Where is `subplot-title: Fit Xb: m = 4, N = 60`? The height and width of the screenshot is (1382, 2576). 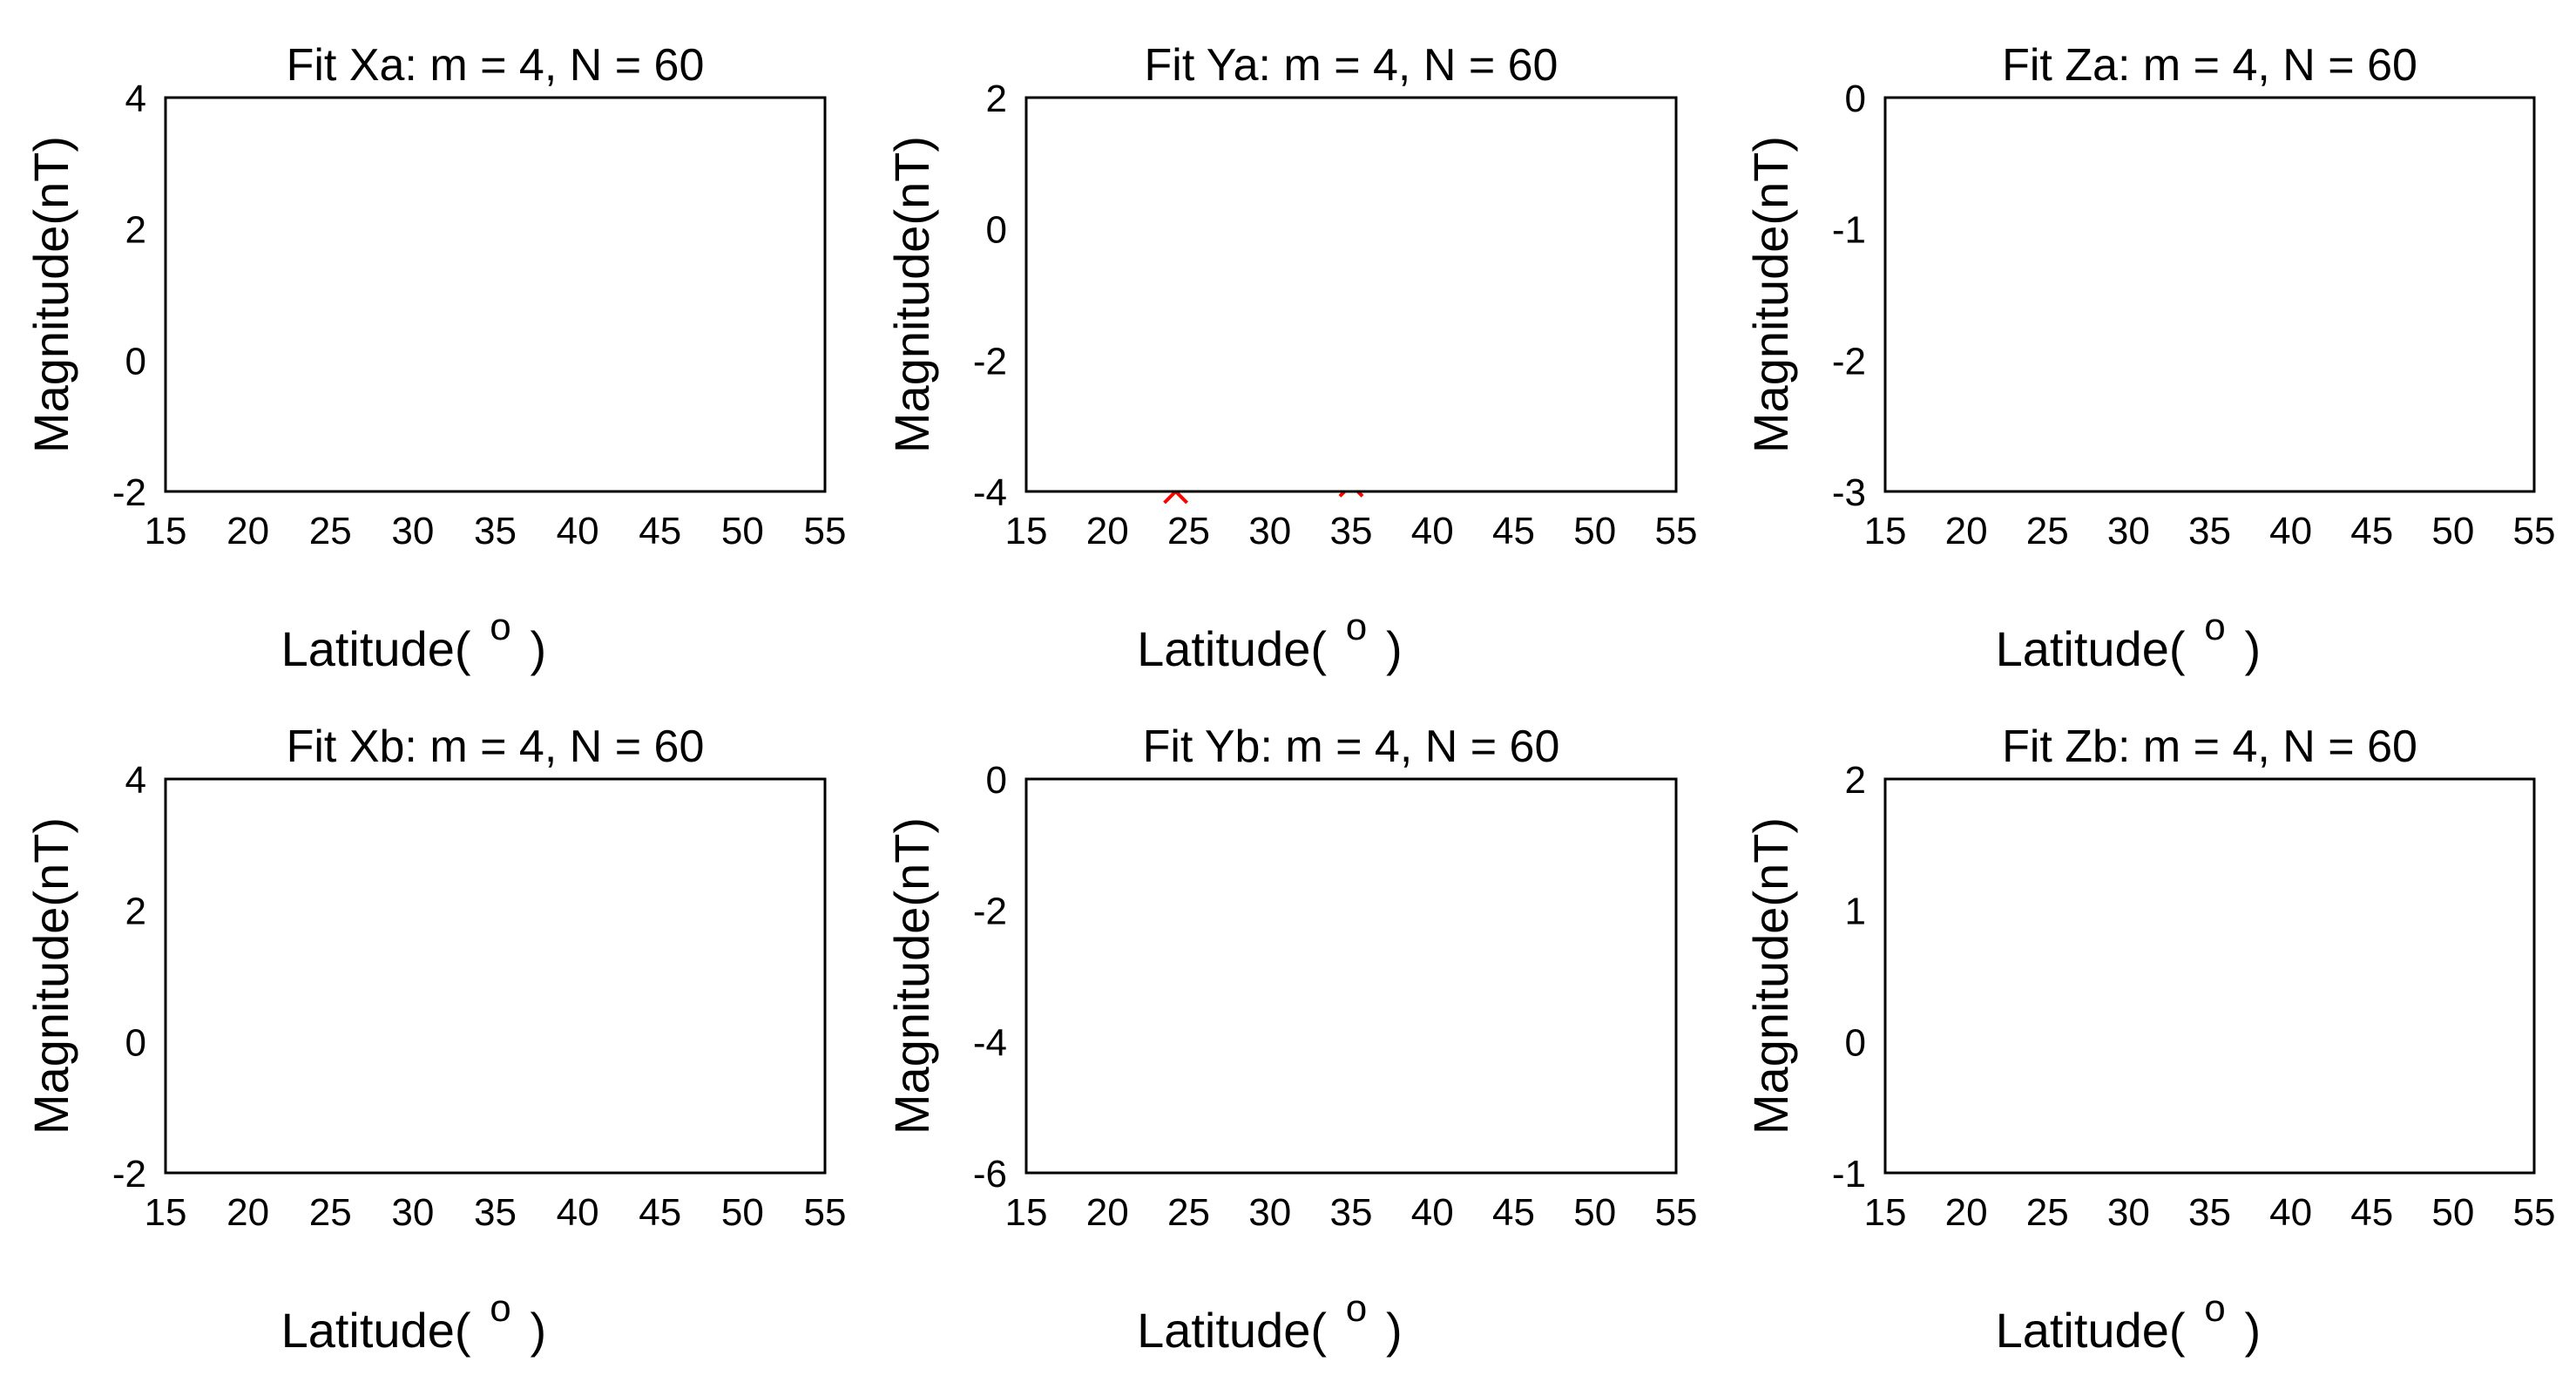 subplot-title: Fit Xb: m = 4, N = 60 is located at coordinates (496, 747).